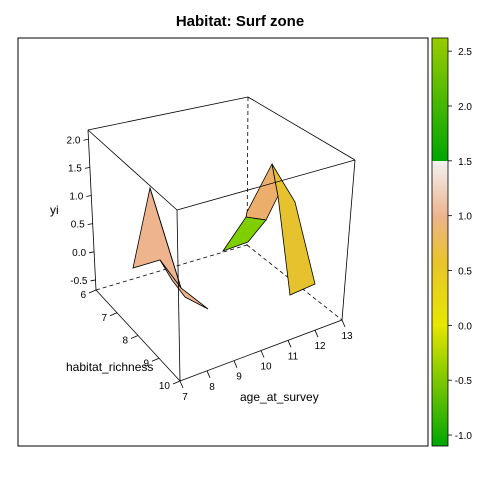 The width and height of the screenshot is (480, 480). I want to click on colorbar-tick-label: 1.5, so click(465, 162).